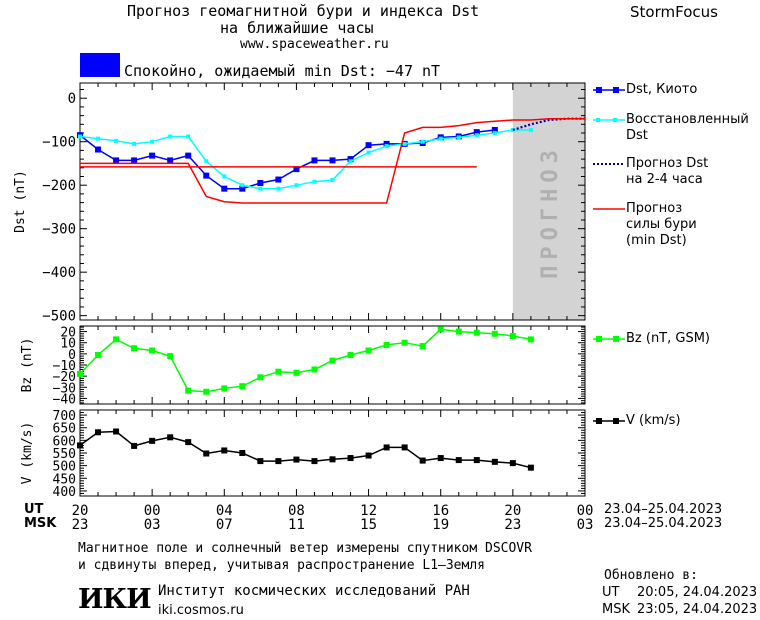 The width and height of the screenshot is (760, 620). What do you see at coordinates (616, 609) in the screenshot?
I see `updated-msk-label: MSK` at bounding box center [616, 609].